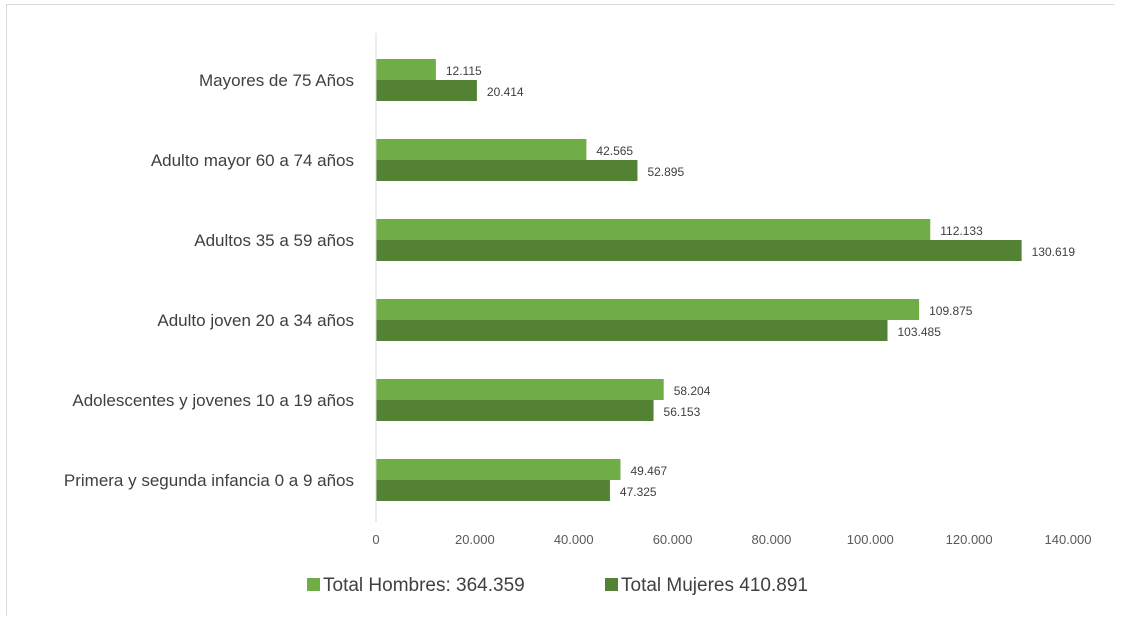  I want to click on x-tick-label: 80.000, so click(772, 539).